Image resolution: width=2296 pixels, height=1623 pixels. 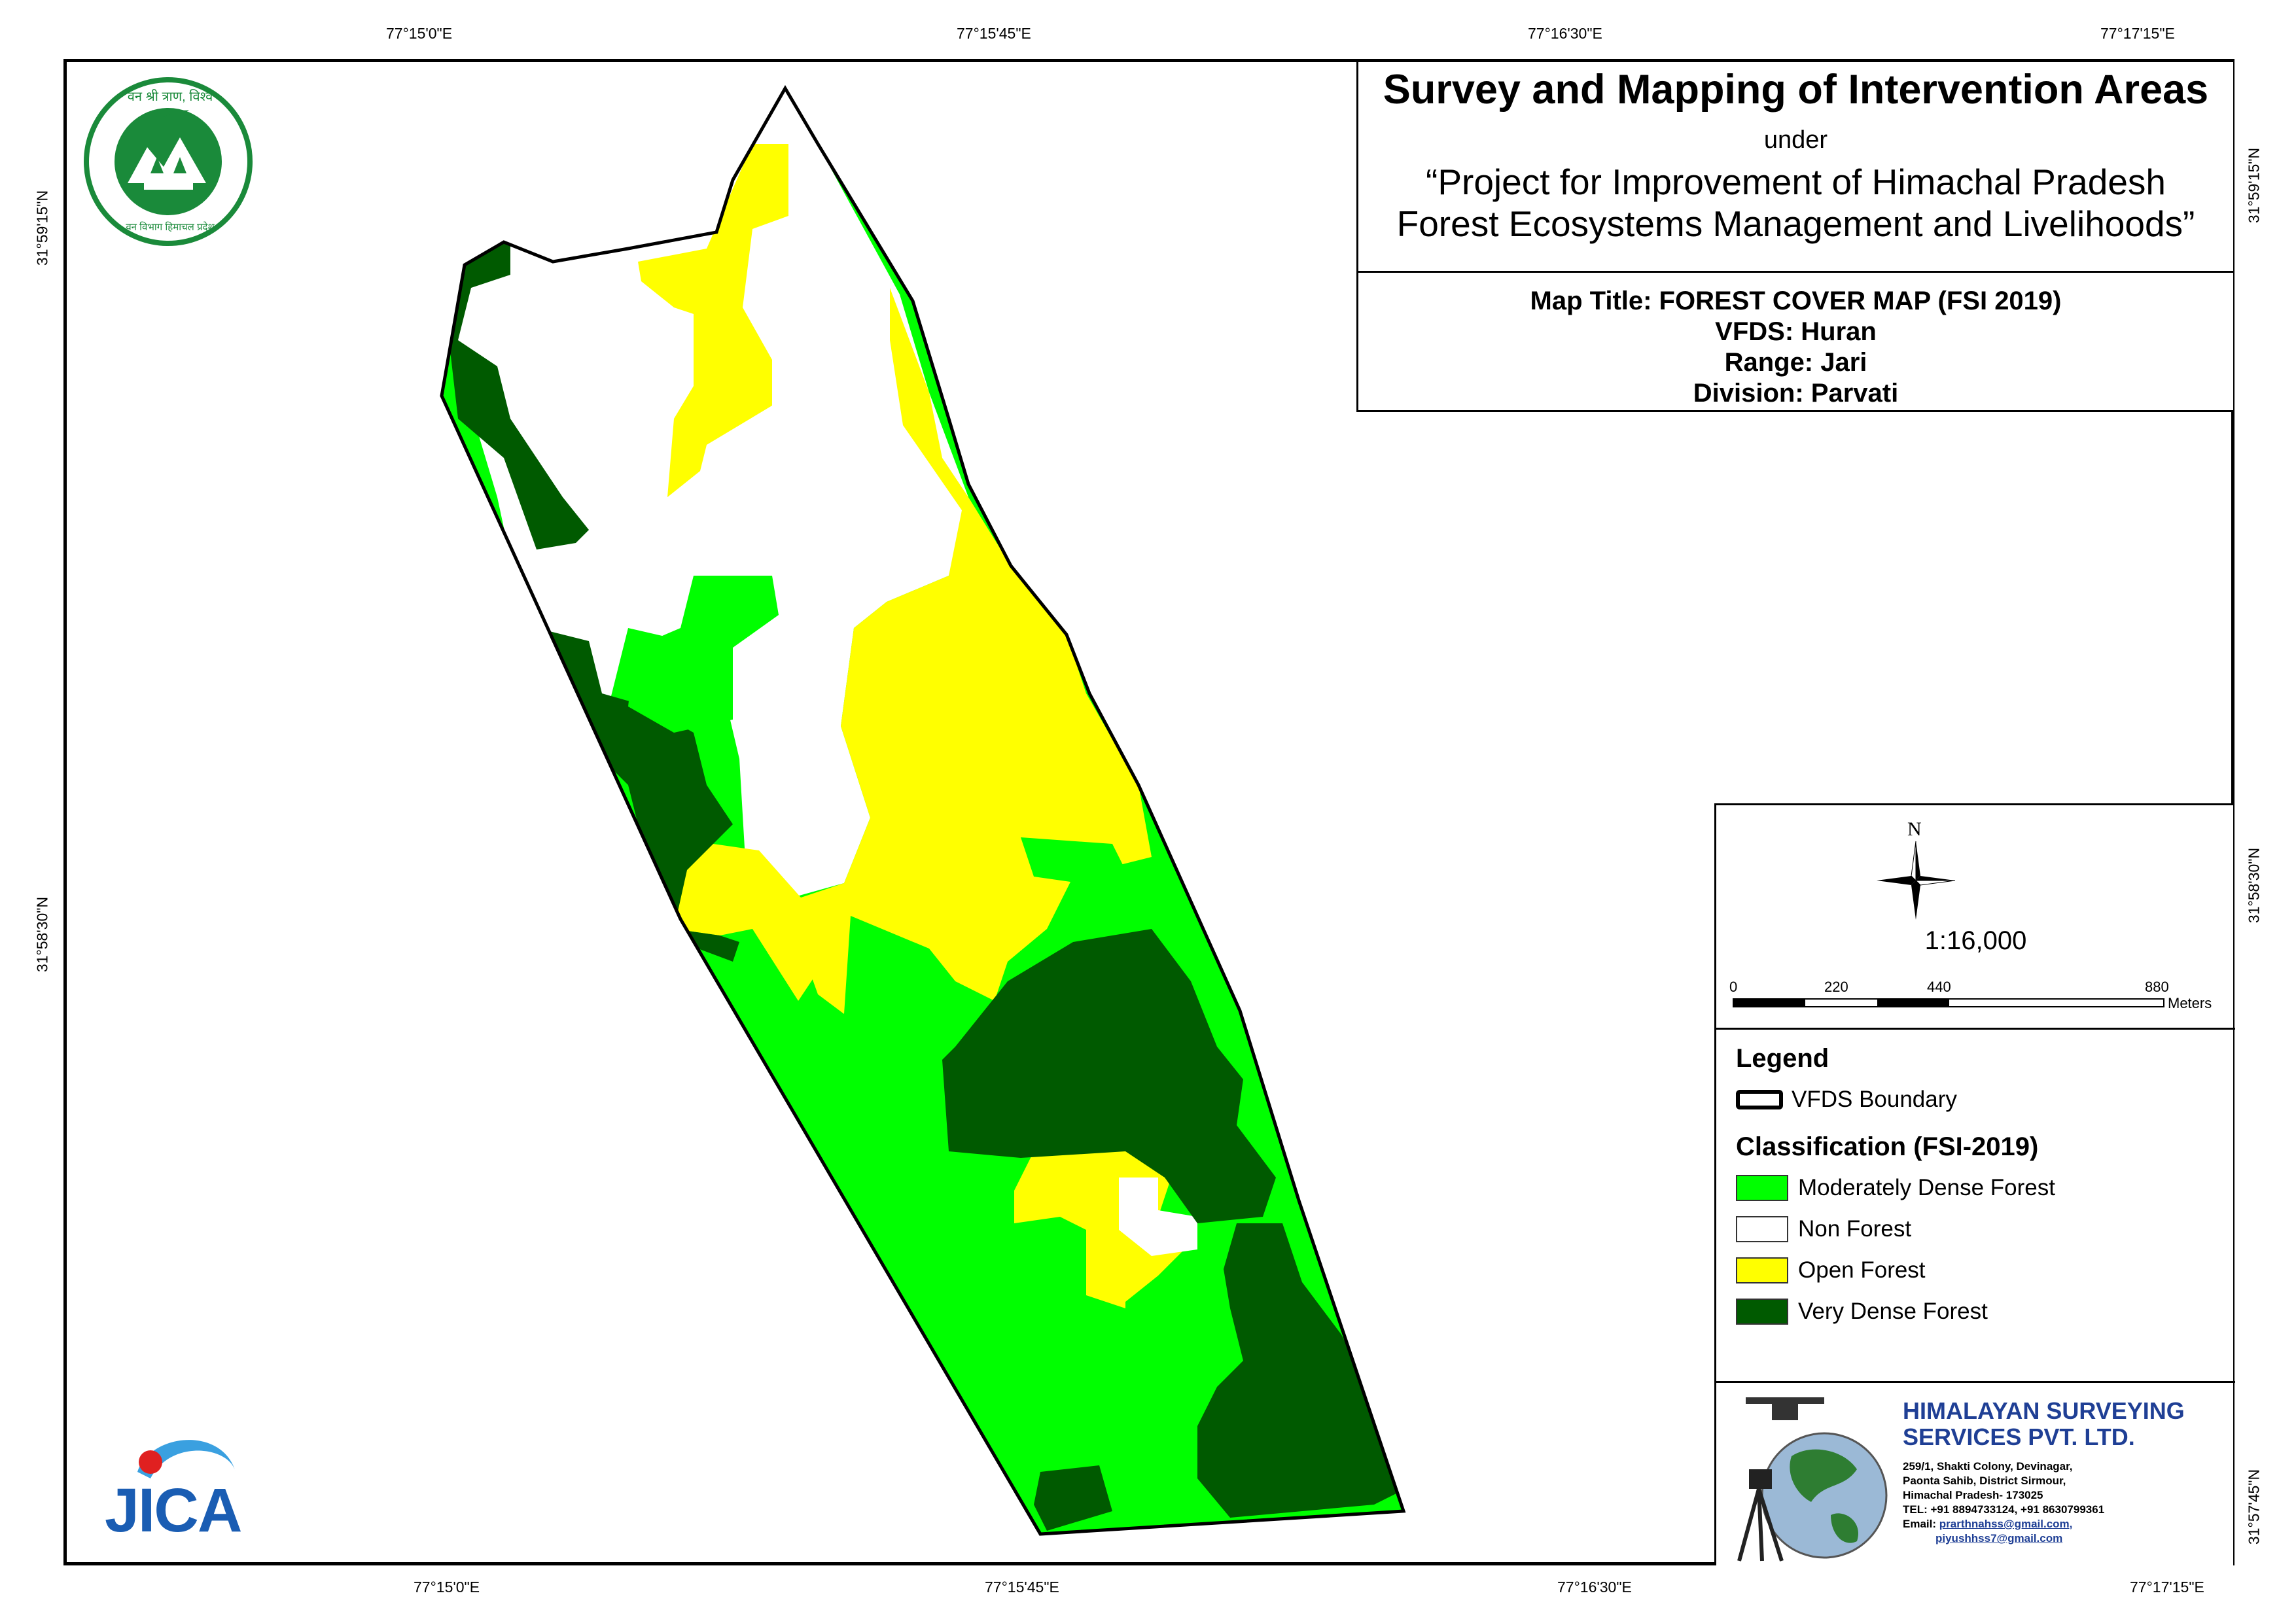 I want to click on coord-bottom-1: 77°15'0"E, so click(x=447, y=1588).